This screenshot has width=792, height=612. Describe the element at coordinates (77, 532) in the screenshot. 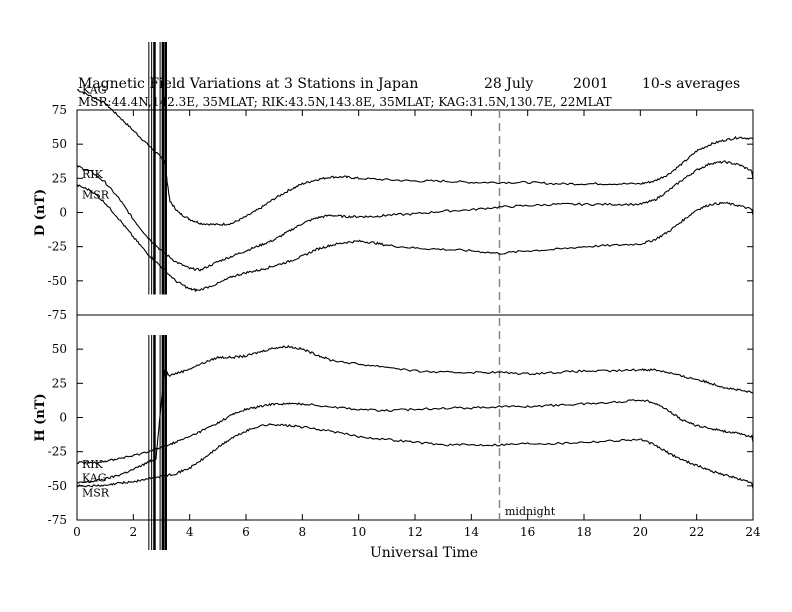

I see `x-tick-label: 0` at that location.